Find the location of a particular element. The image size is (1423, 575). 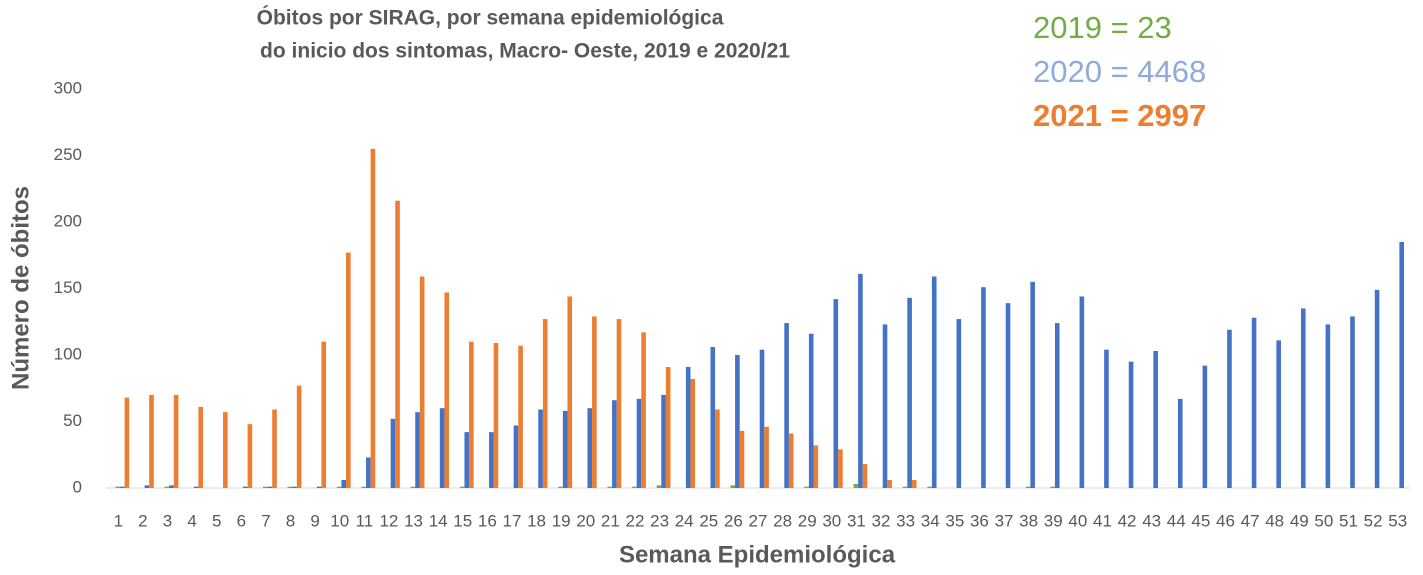

x-tick-label: 52 is located at coordinates (1373, 520).